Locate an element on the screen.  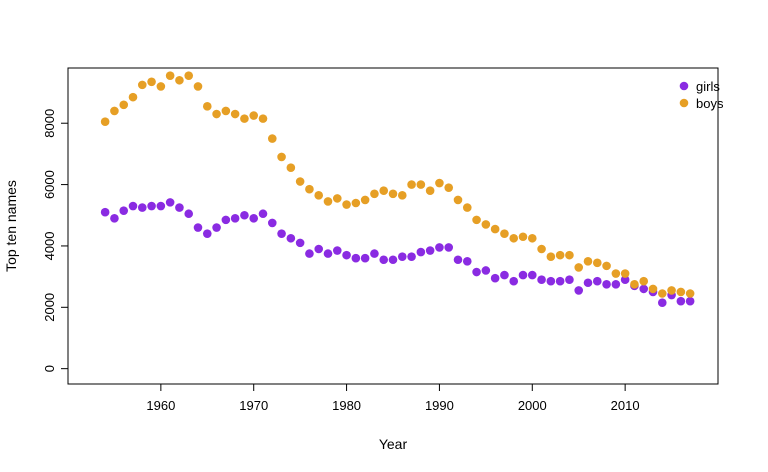
y-tick-label: 2000 is located at coordinates (49, 307).